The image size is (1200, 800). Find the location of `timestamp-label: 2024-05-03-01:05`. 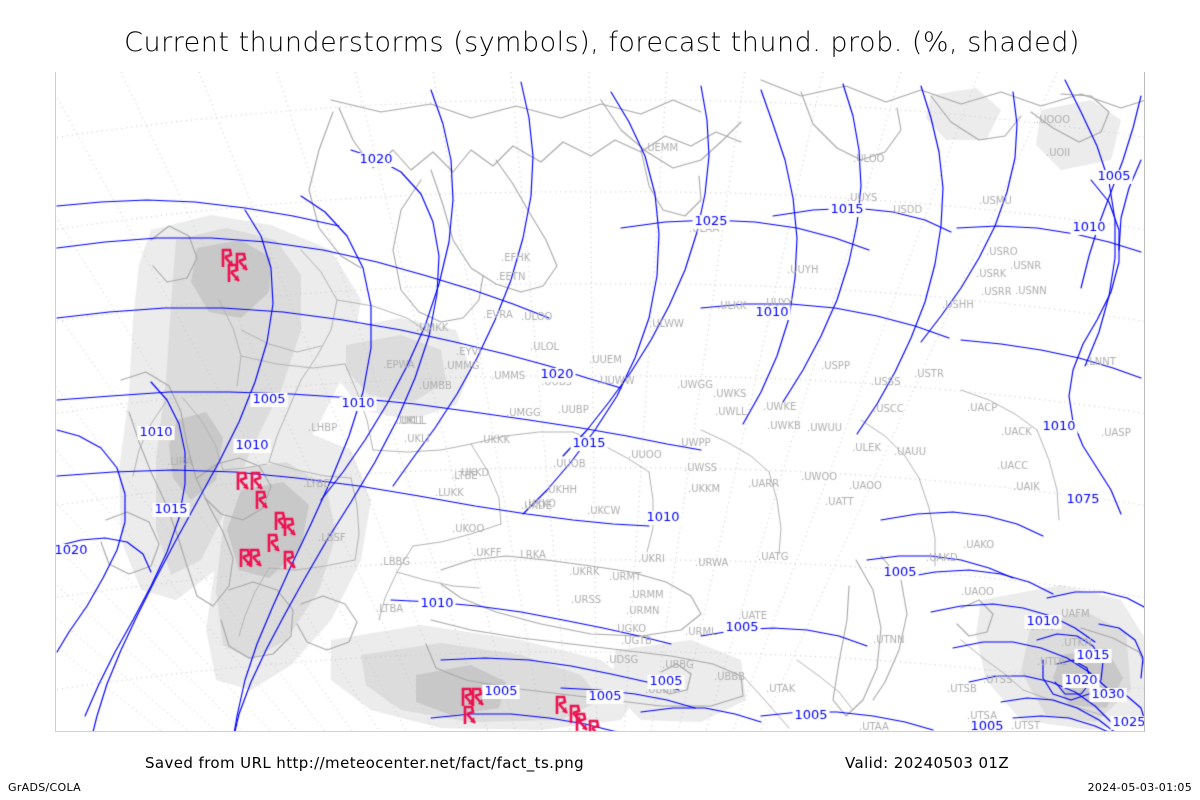

timestamp-label: 2024-05-03-01:05 is located at coordinates (1139, 787).